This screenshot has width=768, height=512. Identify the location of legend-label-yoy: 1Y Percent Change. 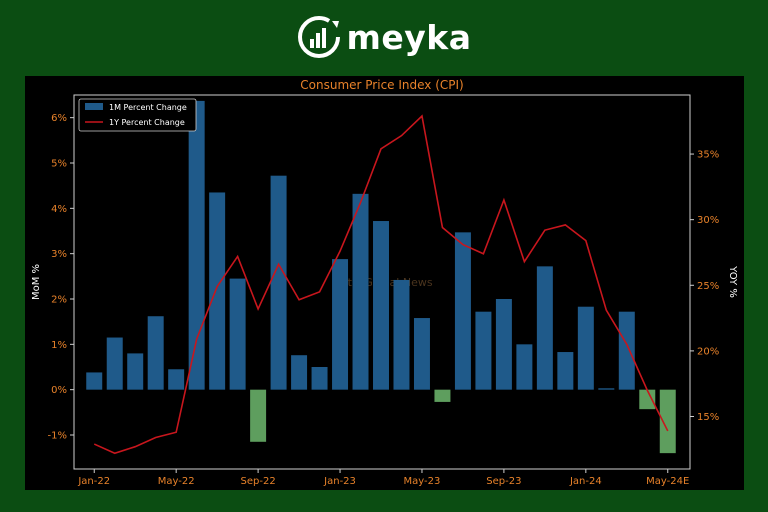
(147, 122).